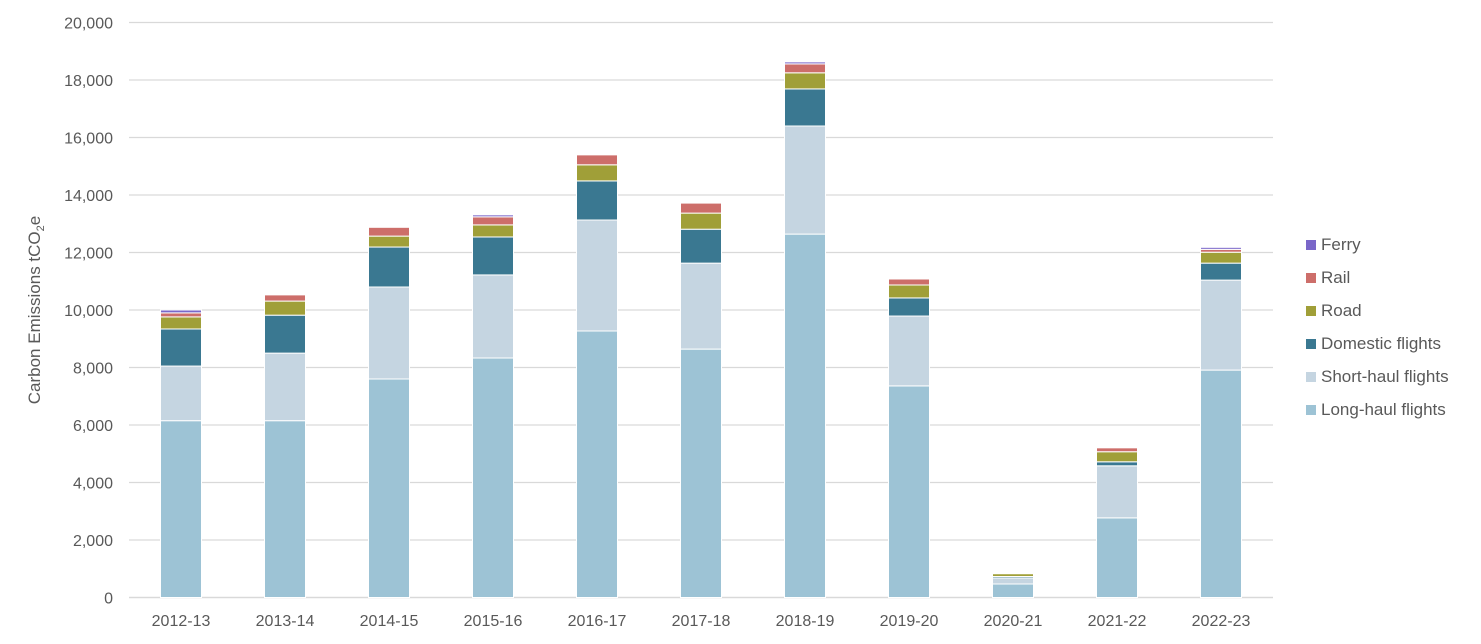 The width and height of the screenshot is (1481, 644). I want to click on x-tick-label: 2021-22, so click(1117, 621).